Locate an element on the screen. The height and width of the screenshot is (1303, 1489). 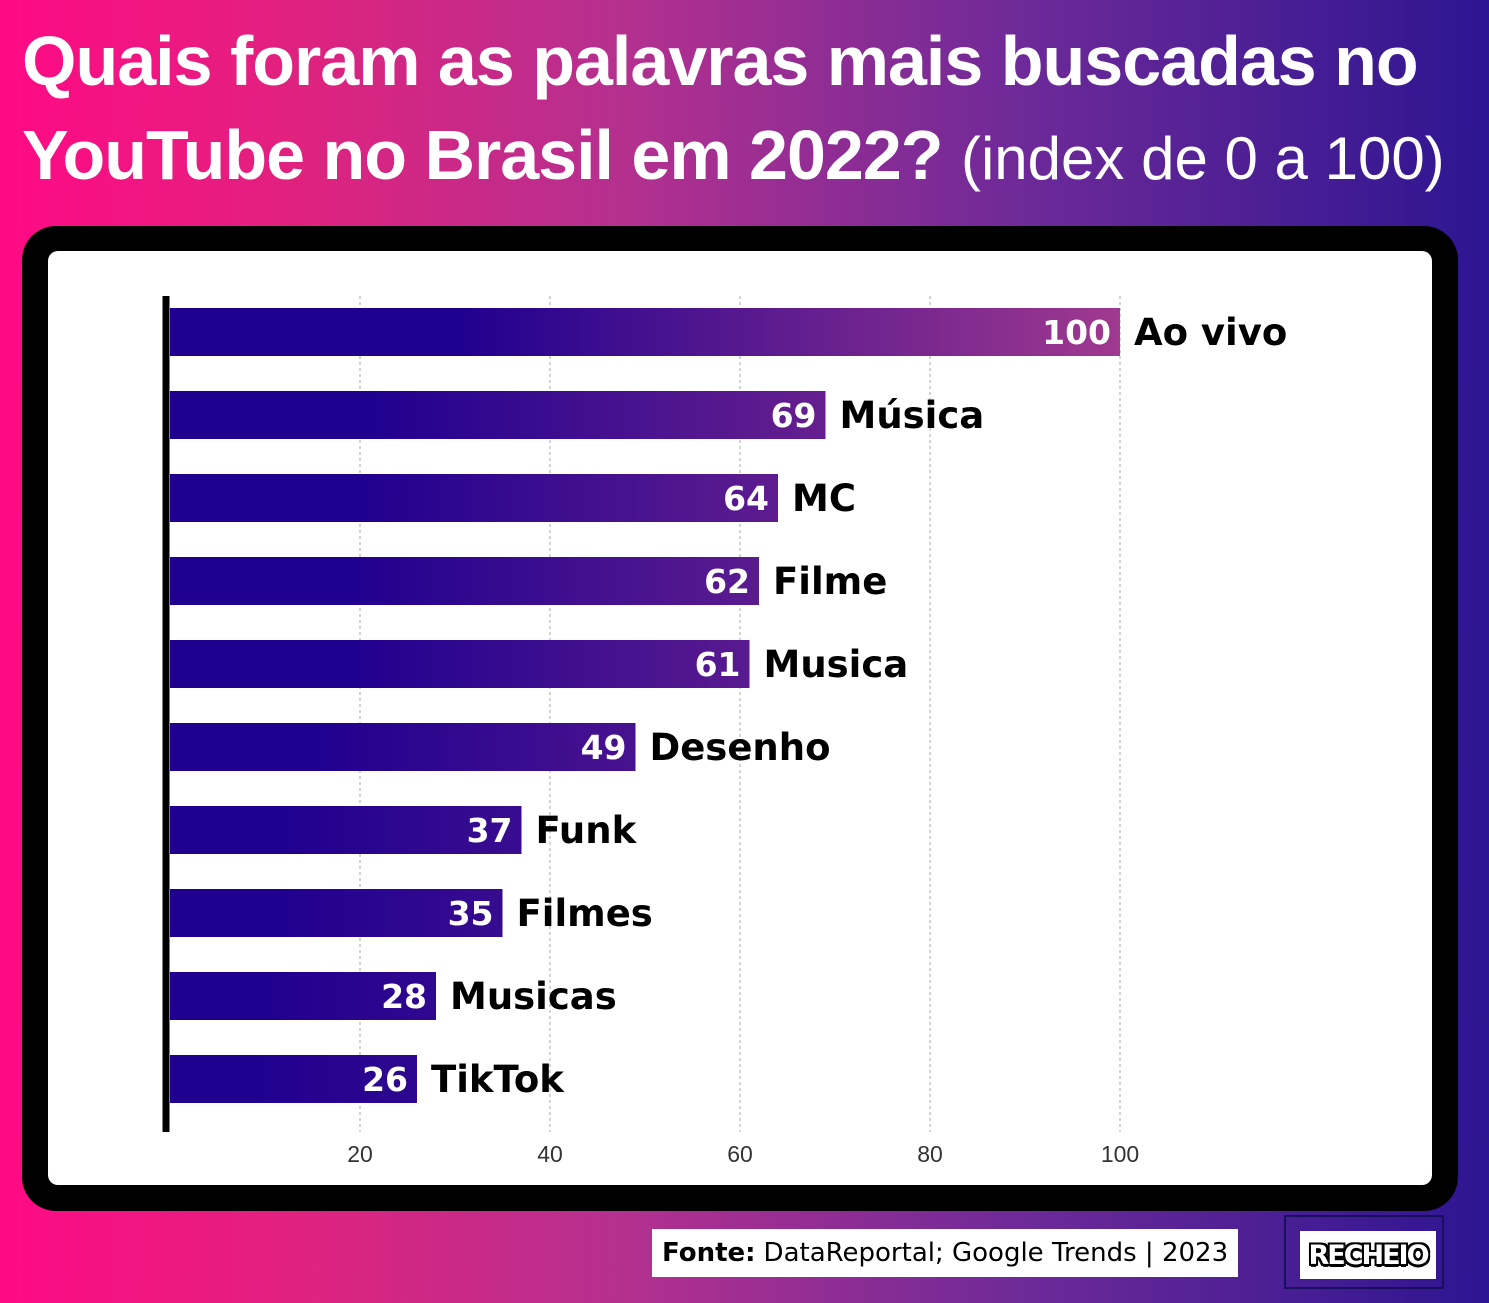
bar-musicas is located at coordinates (303, 996).